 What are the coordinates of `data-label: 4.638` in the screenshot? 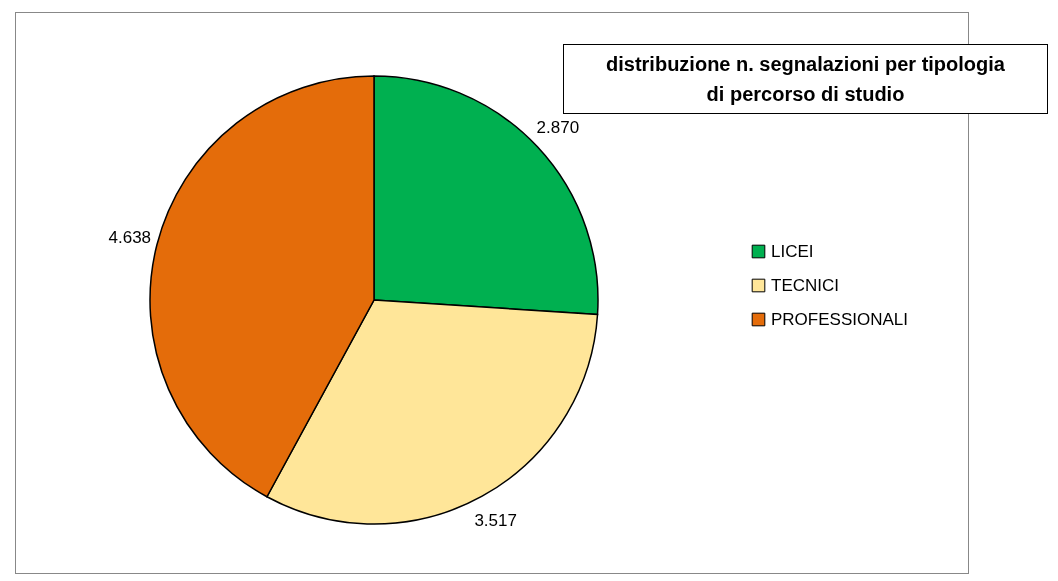 It's located at (130, 237).